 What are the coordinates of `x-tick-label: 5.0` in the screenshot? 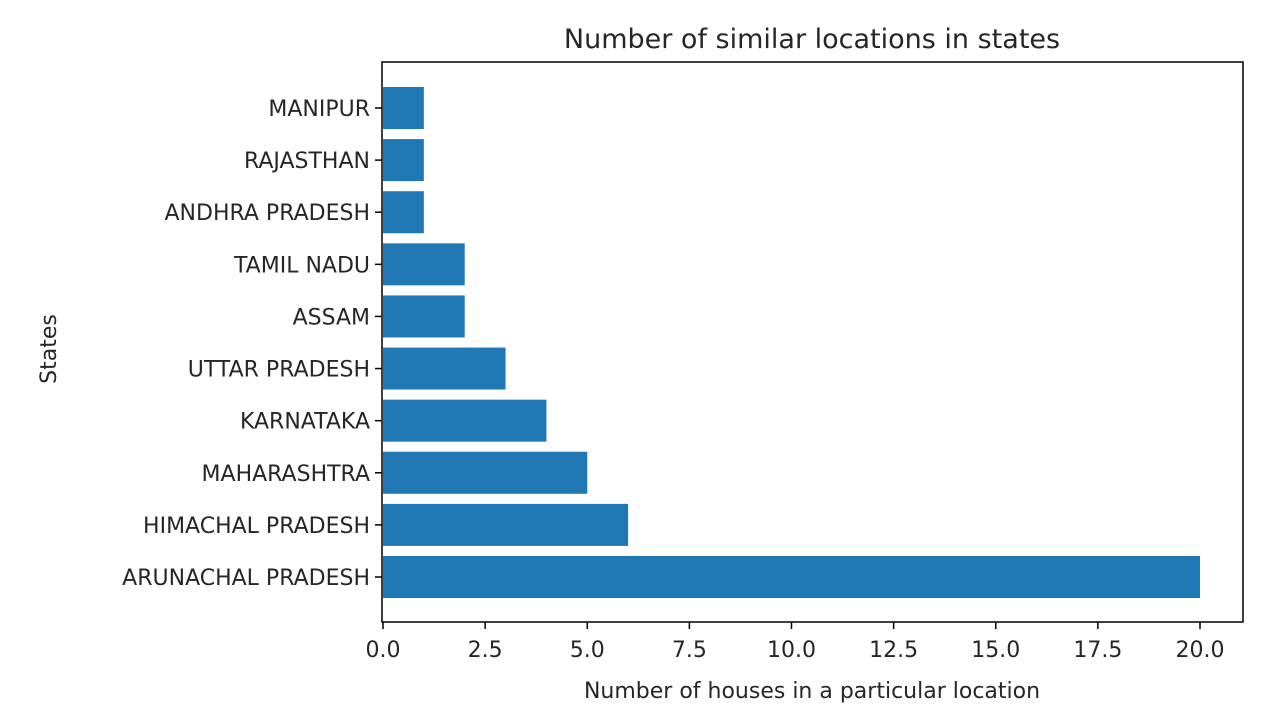 It's located at (587, 650).